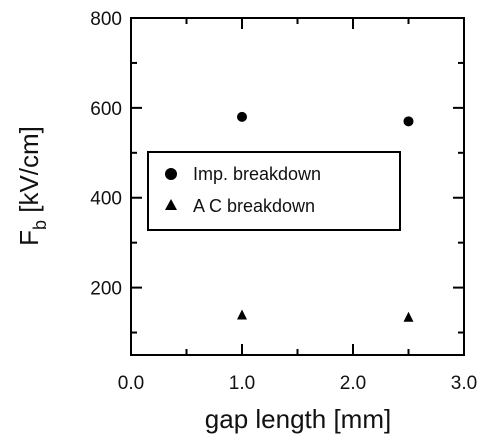 This screenshot has width=494, height=445. Describe the element at coordinates (131, 383) in the screenshot. I see `x-tick-label: 0.0` at that location.